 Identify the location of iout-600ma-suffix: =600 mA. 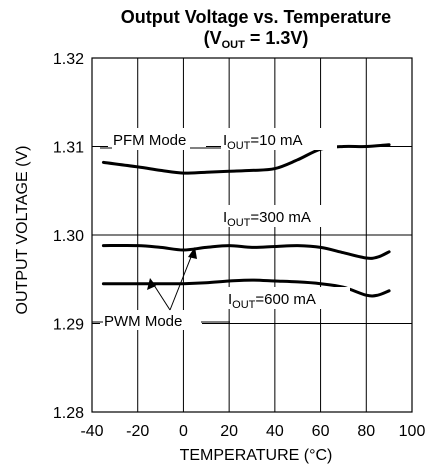
(285, 299).